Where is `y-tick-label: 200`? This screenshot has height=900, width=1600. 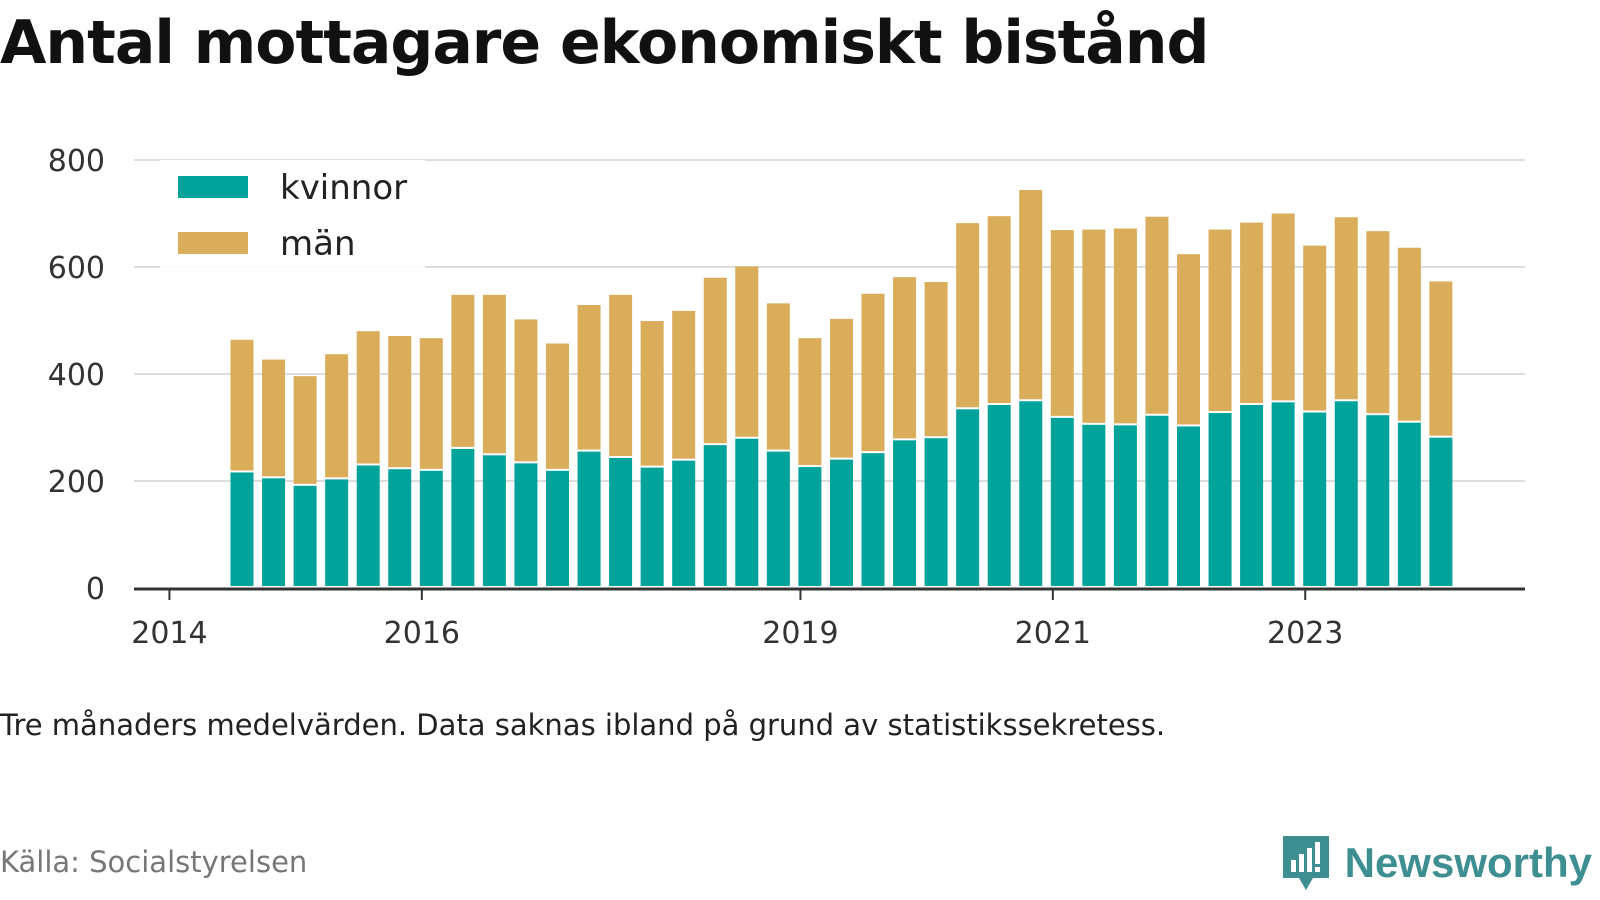 y-tick-label: 200 is located at coordinates (76, 482).